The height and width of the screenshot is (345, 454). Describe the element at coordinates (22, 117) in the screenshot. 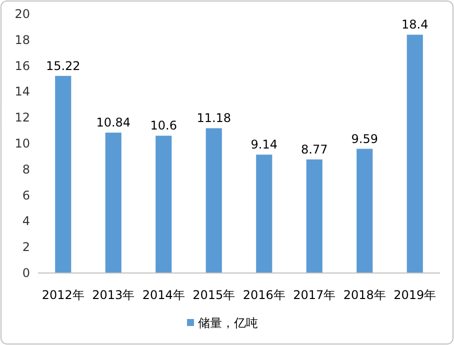

I see `y-tick-label: 12` at that location.